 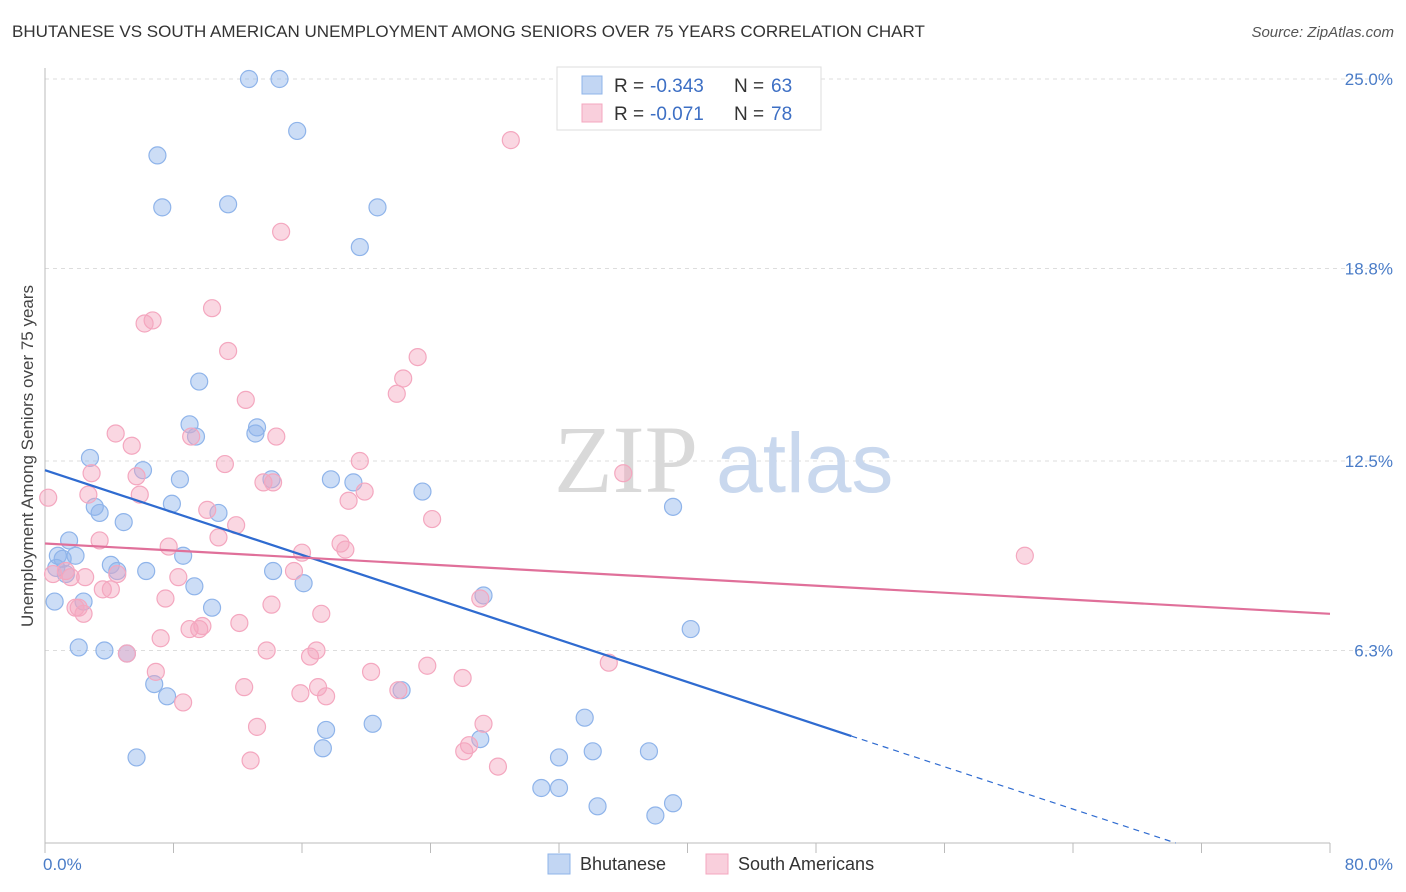 I want to click on legend-n-value: 78, so click(x=781, y=114).